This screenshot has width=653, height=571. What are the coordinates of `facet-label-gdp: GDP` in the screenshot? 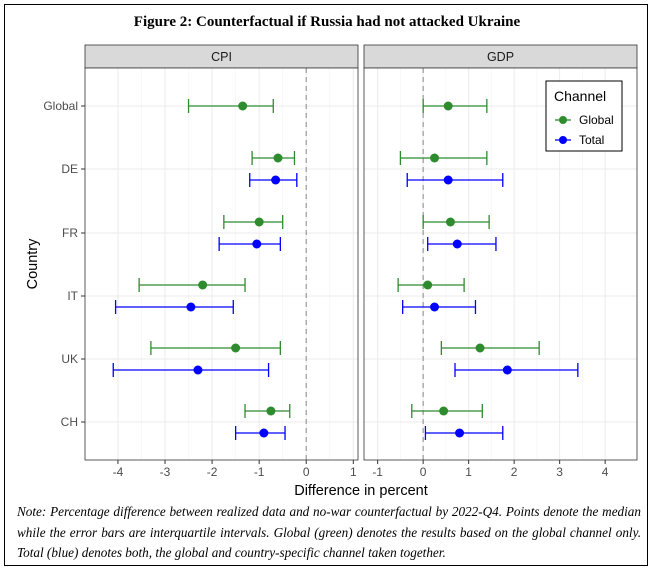 It's located at (500, 57).